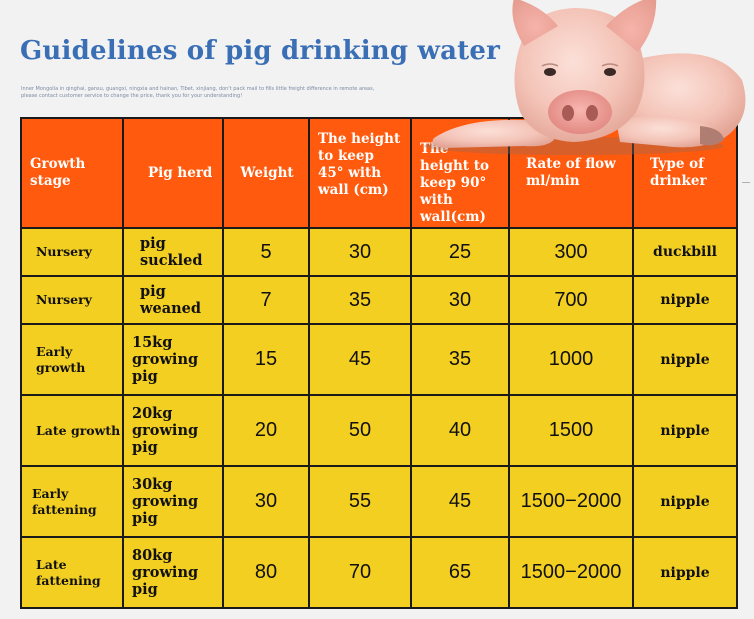 The width and height of the screenshot is (754, 619). I want to click on cell-growth-stage: Late growth, so click(72, 430).